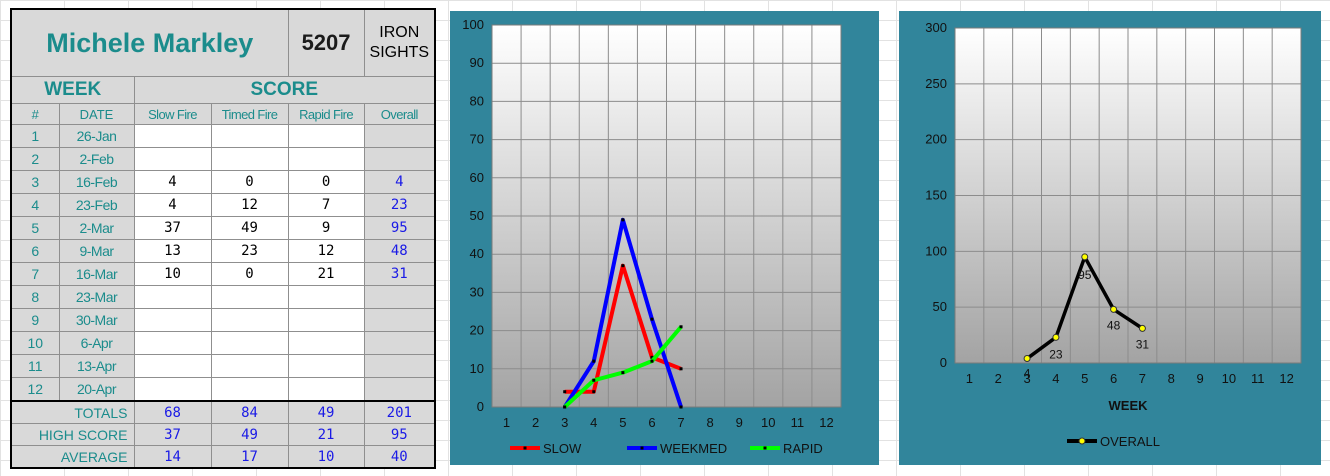 This screenshot has height=476, width=1330. What do you see at coordinates (326, 274) in the screenshot?
I see `rapid-fire-score-cell: 21` at bounding box center [326, 274].